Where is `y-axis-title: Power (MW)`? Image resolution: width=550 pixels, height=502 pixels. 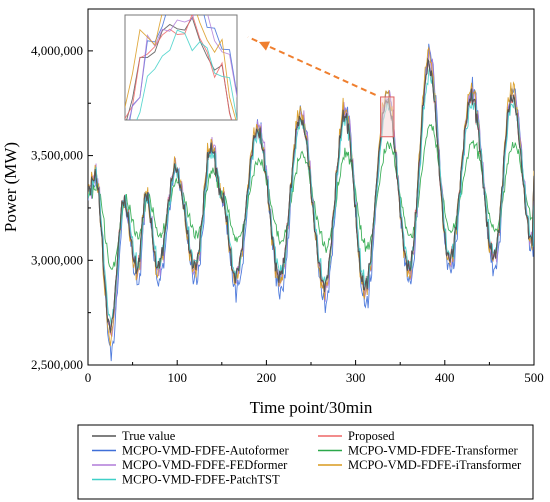
y-axis-title: Power (MW) is located at coordinates (10, 187).